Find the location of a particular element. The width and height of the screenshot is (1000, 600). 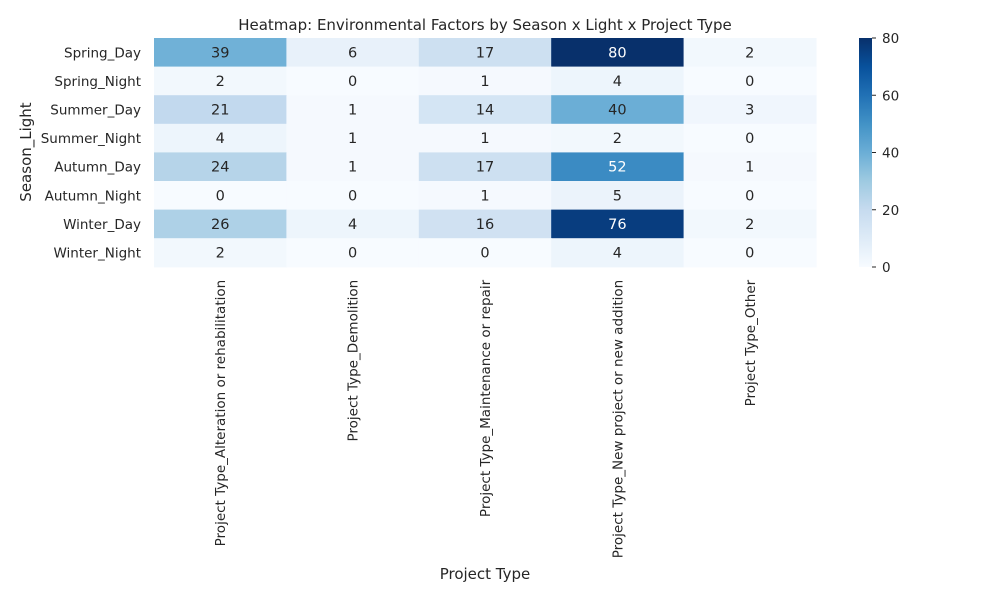

heatmap-cell-label: 6 is located at coordinates (352, 53).